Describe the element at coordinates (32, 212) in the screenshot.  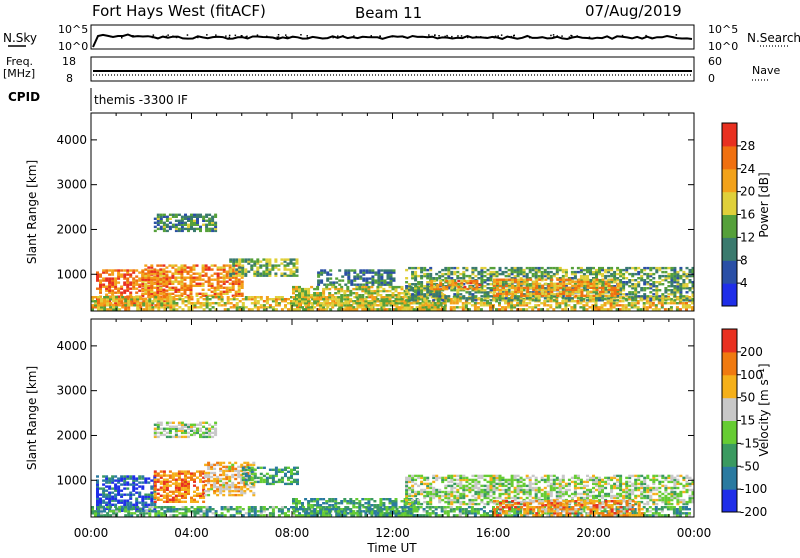
I see `power-ylabel: Slant Range [km]` at that location.